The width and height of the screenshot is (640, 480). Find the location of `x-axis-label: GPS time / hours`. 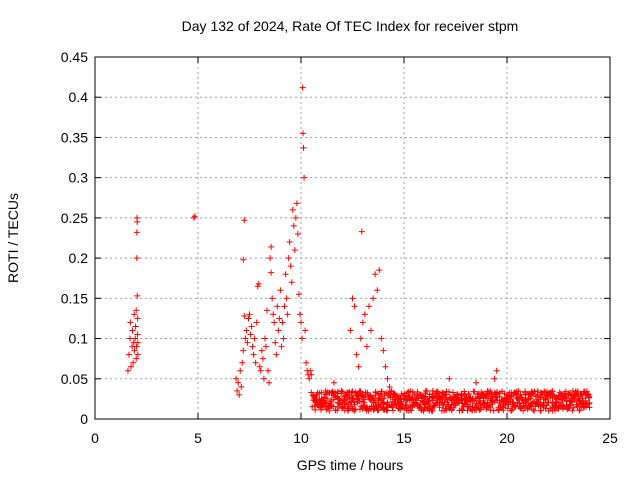

x-axis-label: GPS time / hours is located at coordinates (350, 465).